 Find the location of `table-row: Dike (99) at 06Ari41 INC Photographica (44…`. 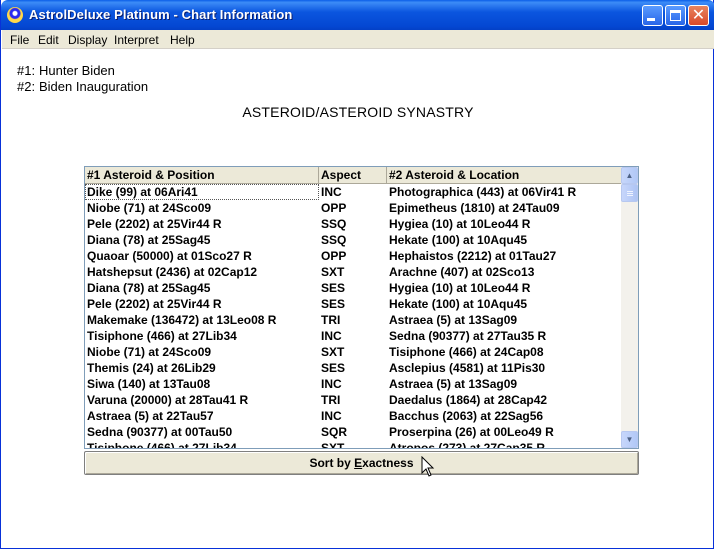

table-row: Dike (99) at 06Ari41 INC Photographica (44… is located at coordinates (353, 192).